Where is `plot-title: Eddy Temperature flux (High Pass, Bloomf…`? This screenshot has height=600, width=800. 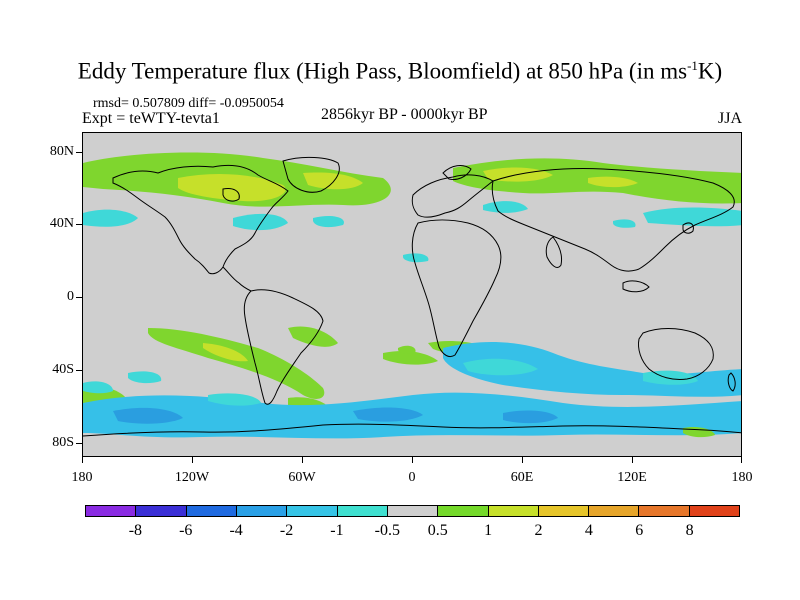
plot-title: Eddy Temperature flux (High Pass, Bloomf… is located at coordinates (400, 71).